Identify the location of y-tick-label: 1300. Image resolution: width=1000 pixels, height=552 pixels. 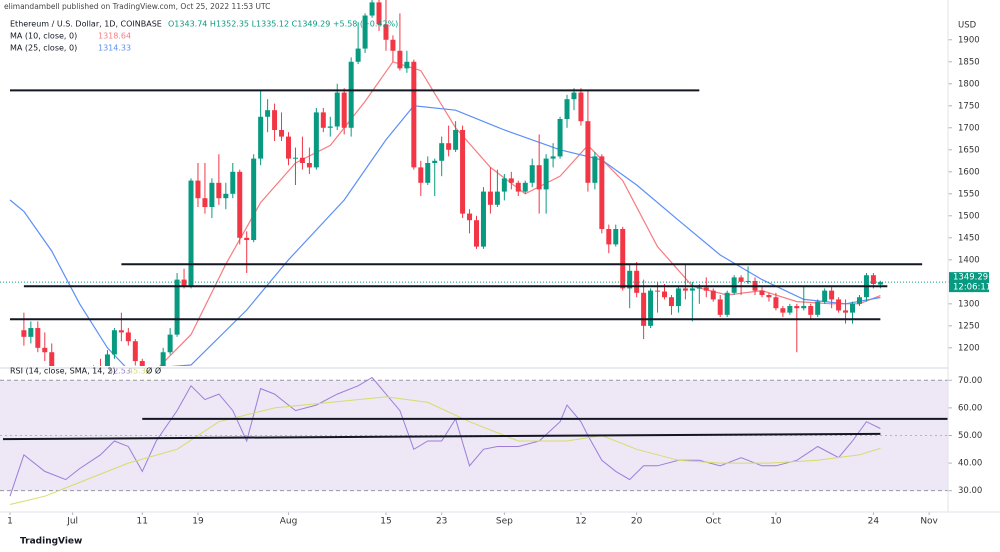
(969, 304).